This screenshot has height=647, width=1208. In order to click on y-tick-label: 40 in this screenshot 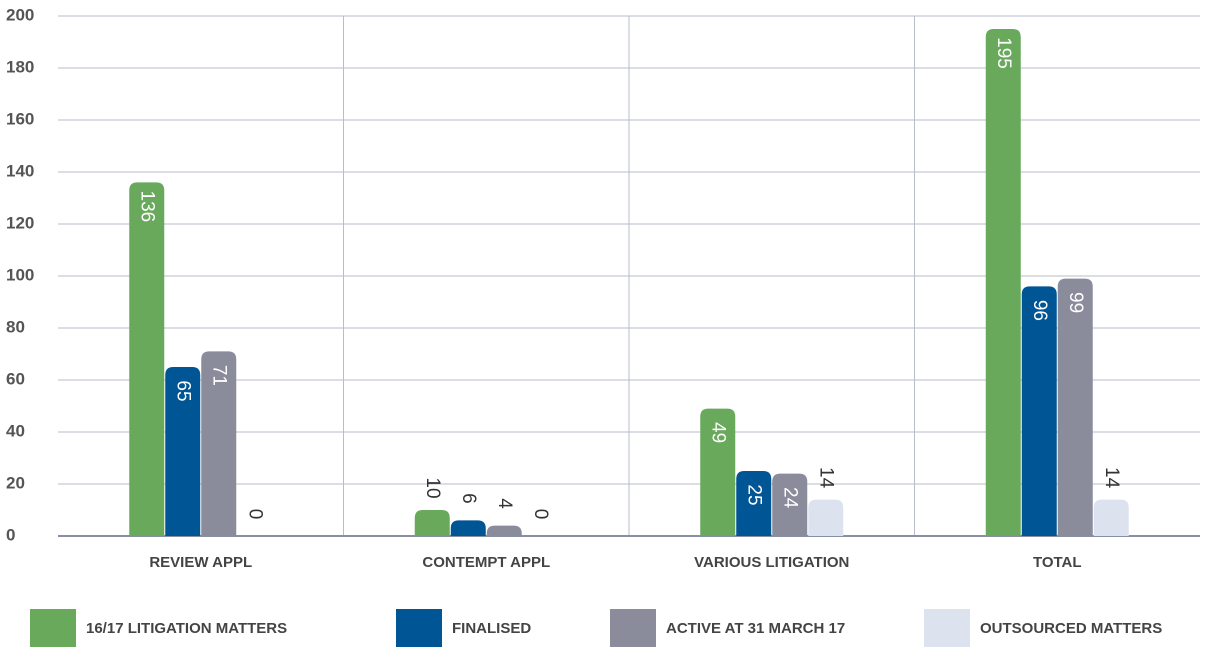, I will do `click(15, 430)`.